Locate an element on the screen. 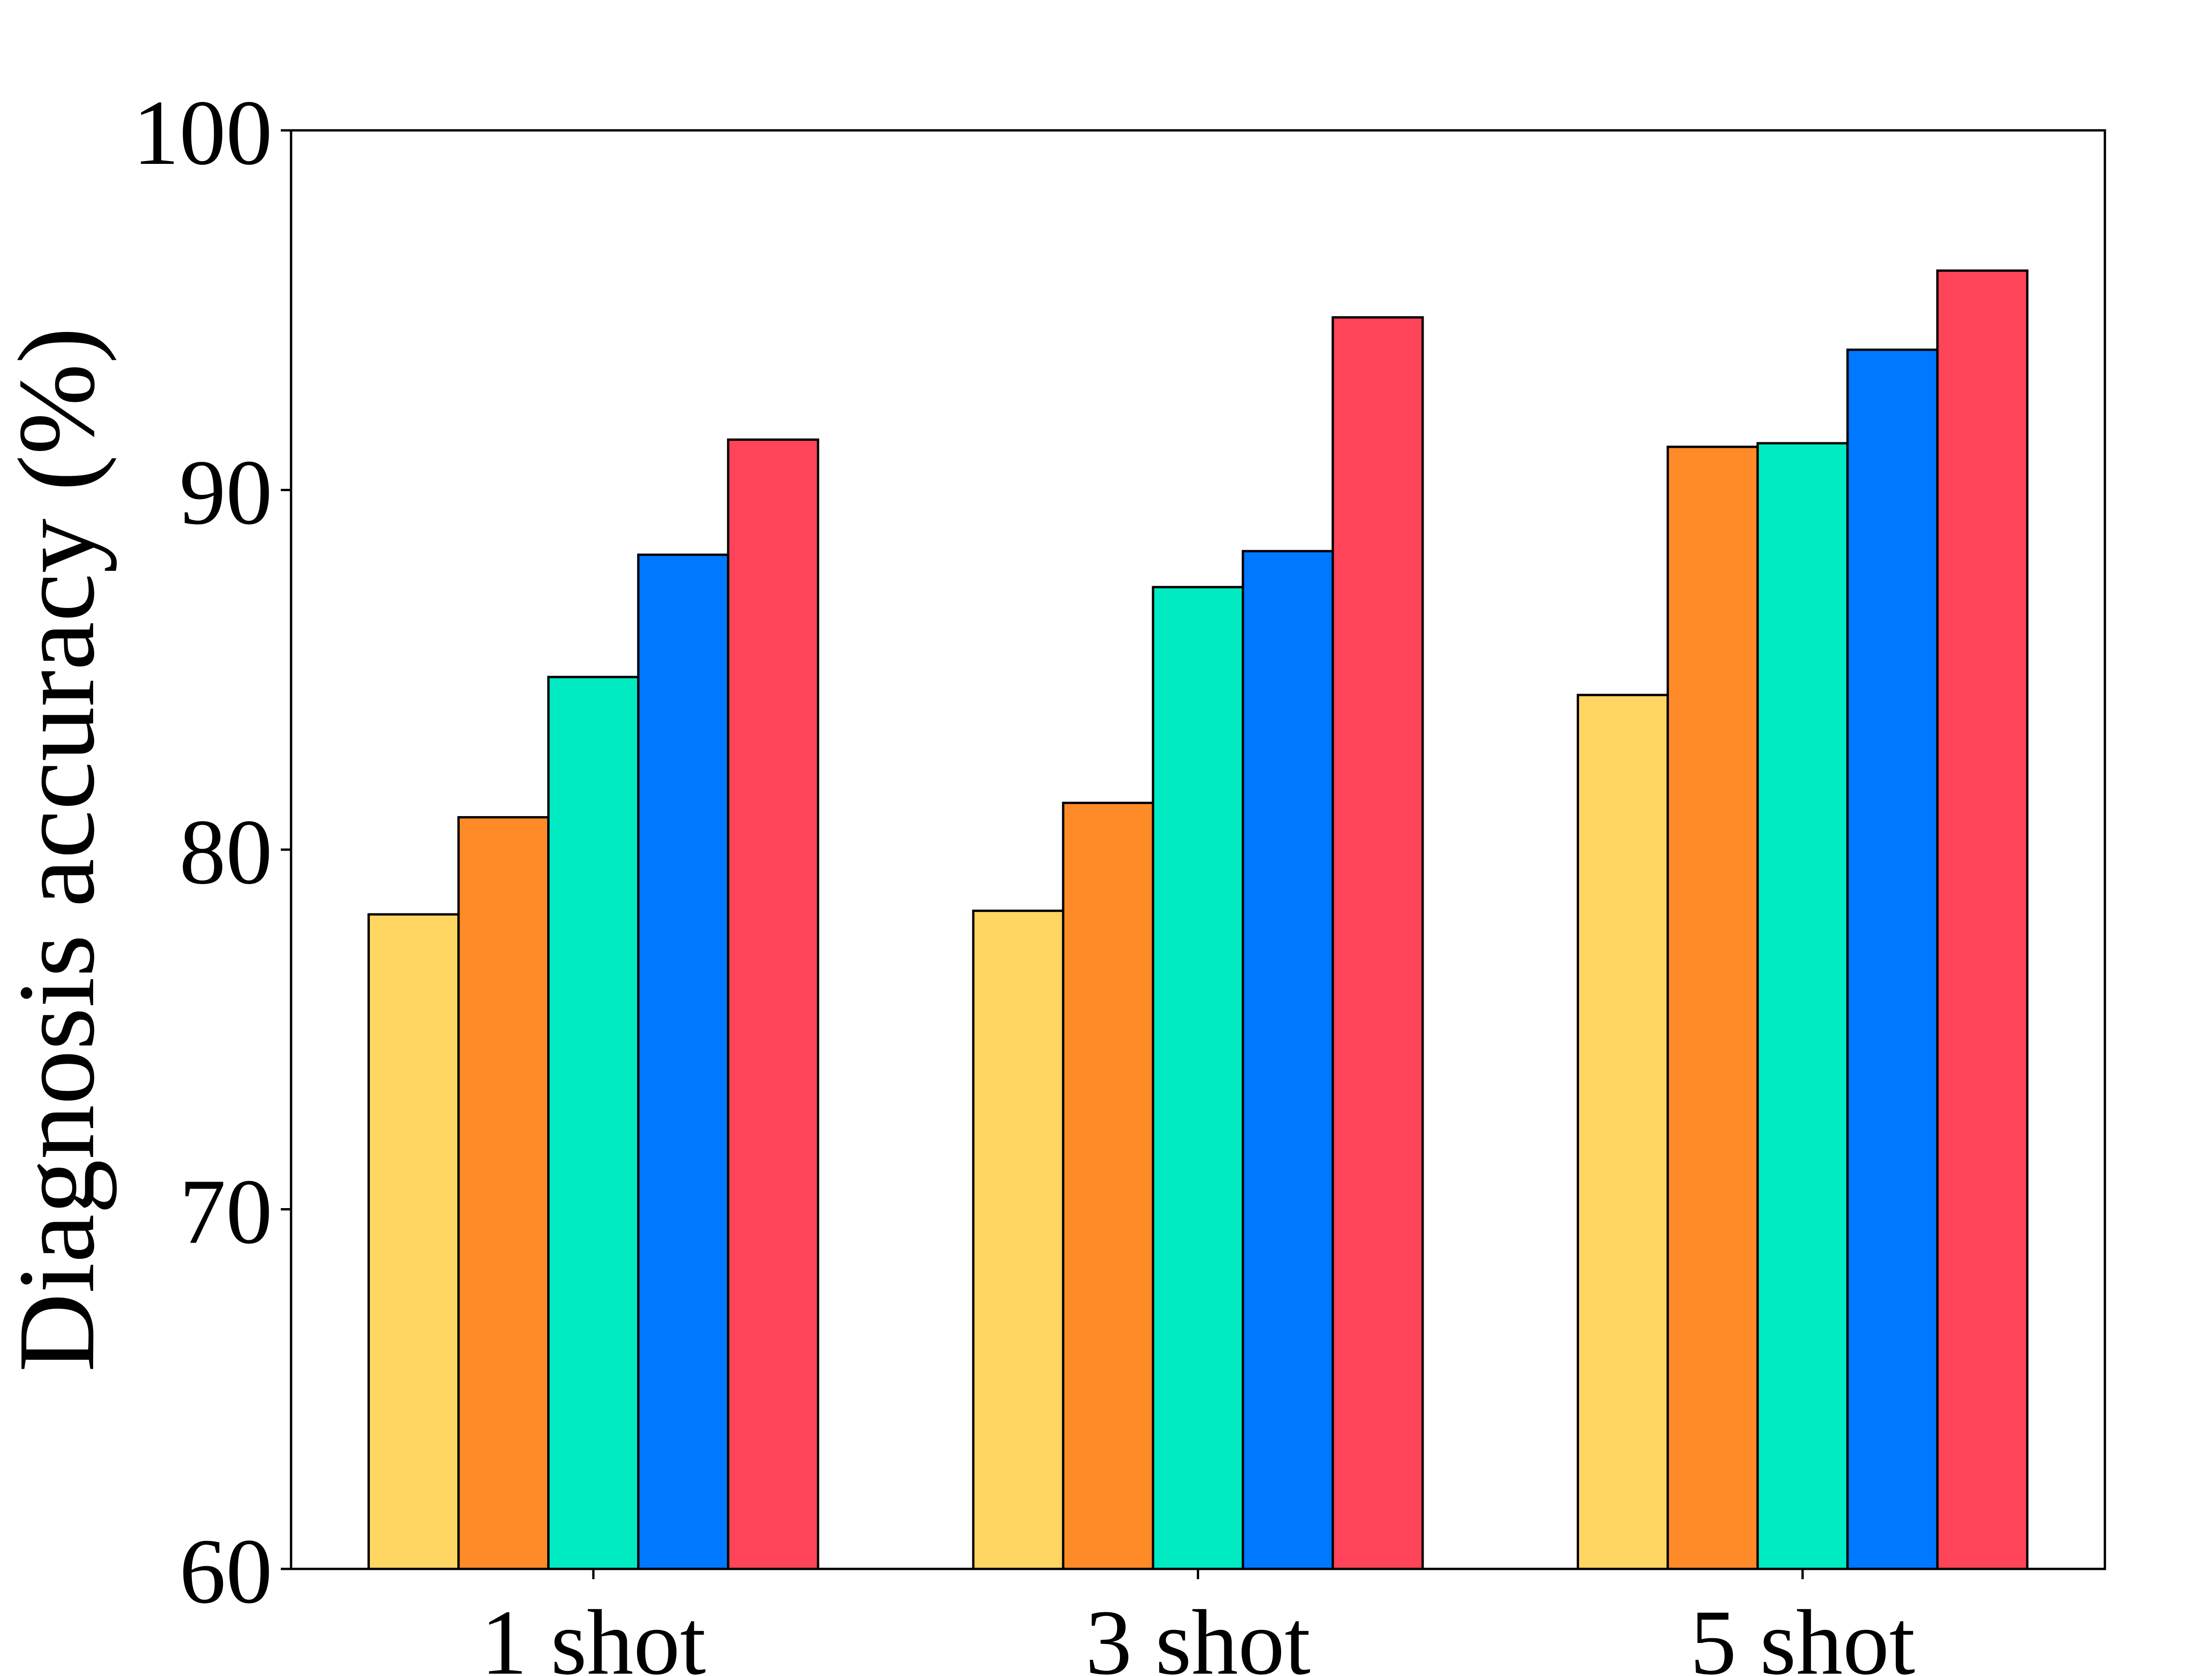  y-axis: 60 70 80 90 100 is located at coordinates (212, 852).